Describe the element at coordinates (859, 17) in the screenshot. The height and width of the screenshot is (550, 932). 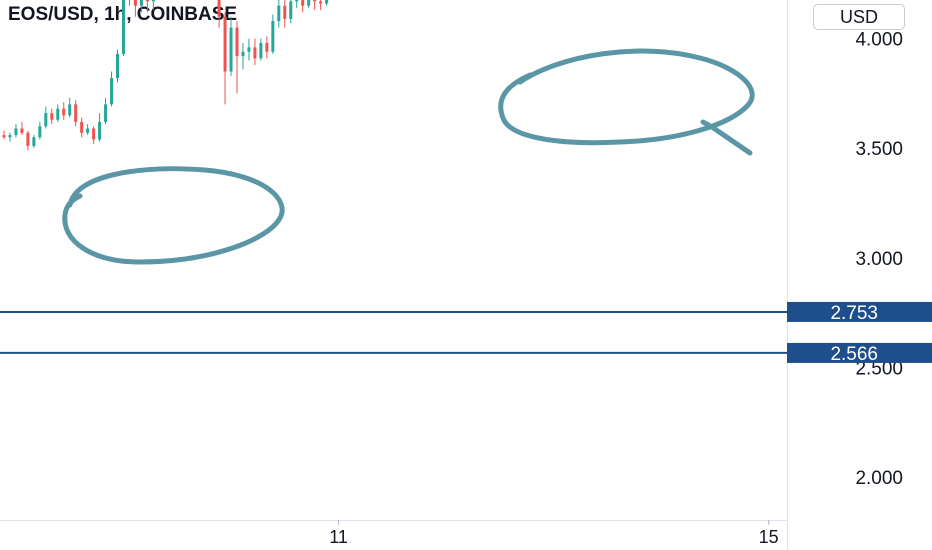
I see `currency-button: USD` at that location.